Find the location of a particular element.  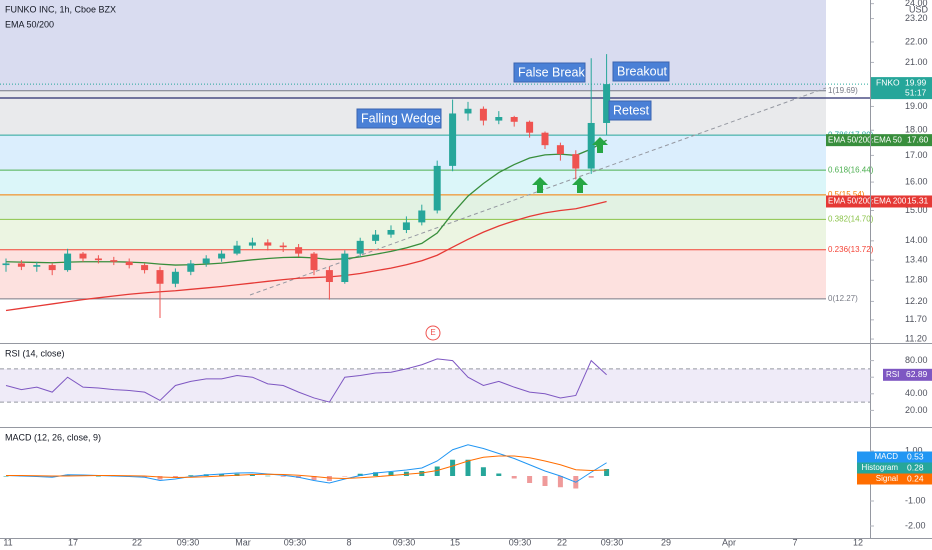

chart-subtitle: EMA 50/200 is located at coordinates (29, 24).